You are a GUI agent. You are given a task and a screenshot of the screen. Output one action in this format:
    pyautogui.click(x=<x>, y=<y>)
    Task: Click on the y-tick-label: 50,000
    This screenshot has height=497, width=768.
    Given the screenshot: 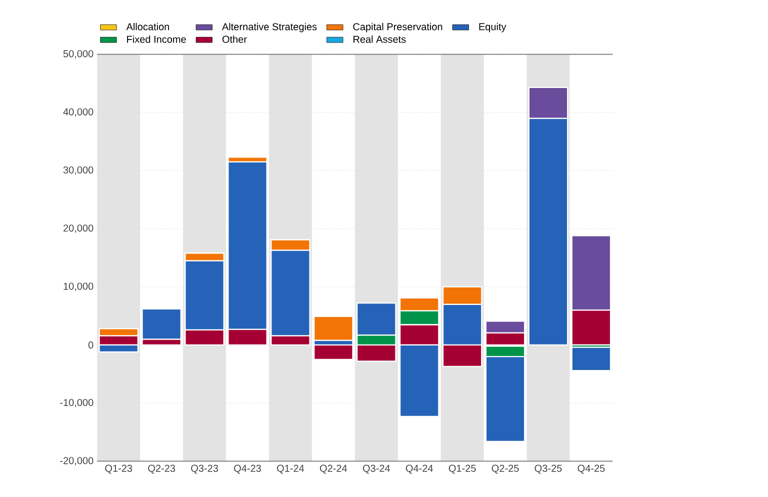 What is the action you would take?
    pyautogui.click(x=78, y=54)
    